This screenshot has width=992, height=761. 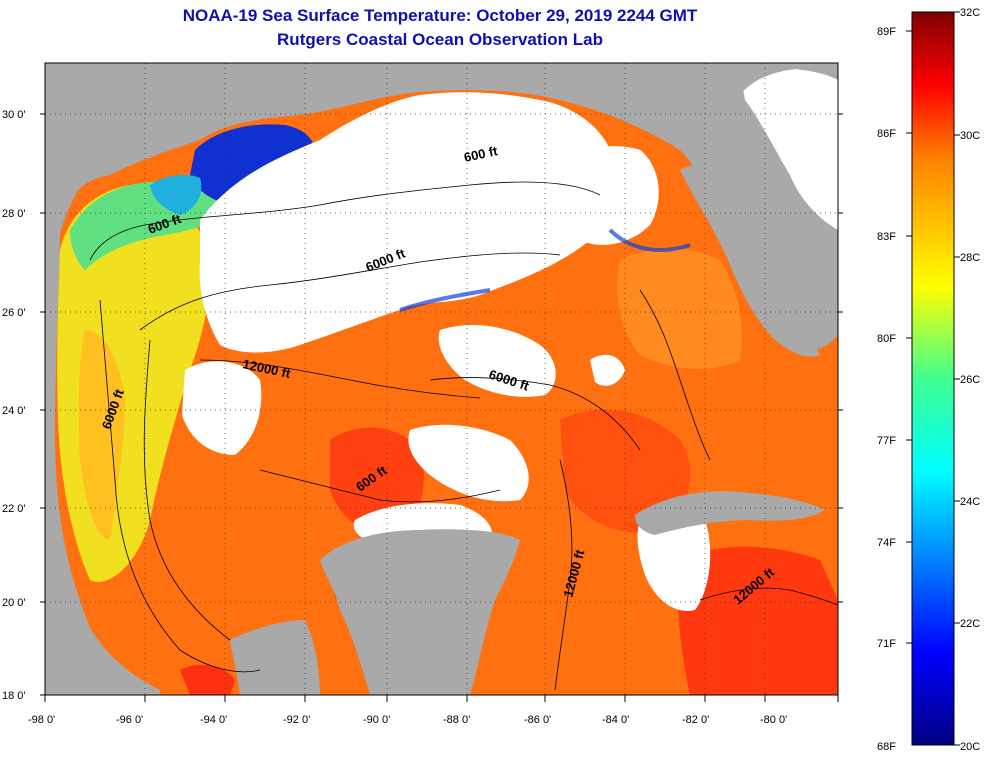 I want to click on colorbar-c-label: 22C, so click(x=970, y=624).